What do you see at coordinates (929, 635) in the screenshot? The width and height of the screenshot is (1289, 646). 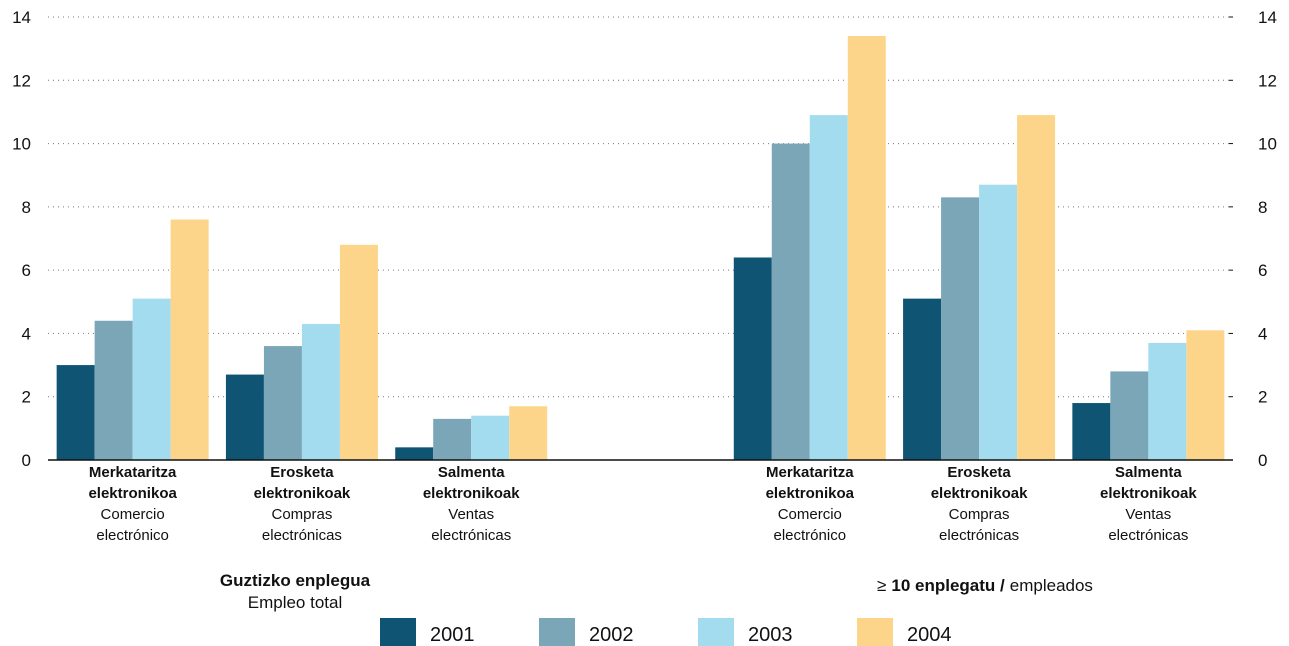 I see `legend-label: 2004` at bounding box center [929, 635].